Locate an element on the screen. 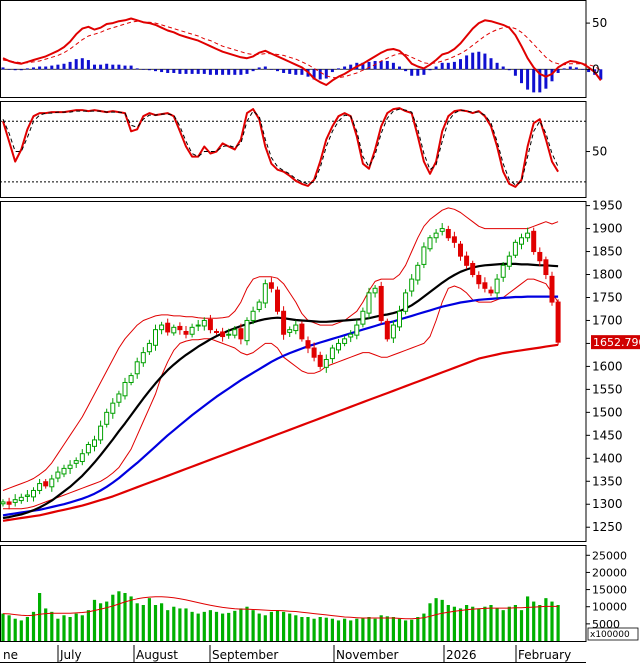 The width and height of the screenshot is (640, 665). macd-tick-label: 50 is located at coordinates (599, 23).